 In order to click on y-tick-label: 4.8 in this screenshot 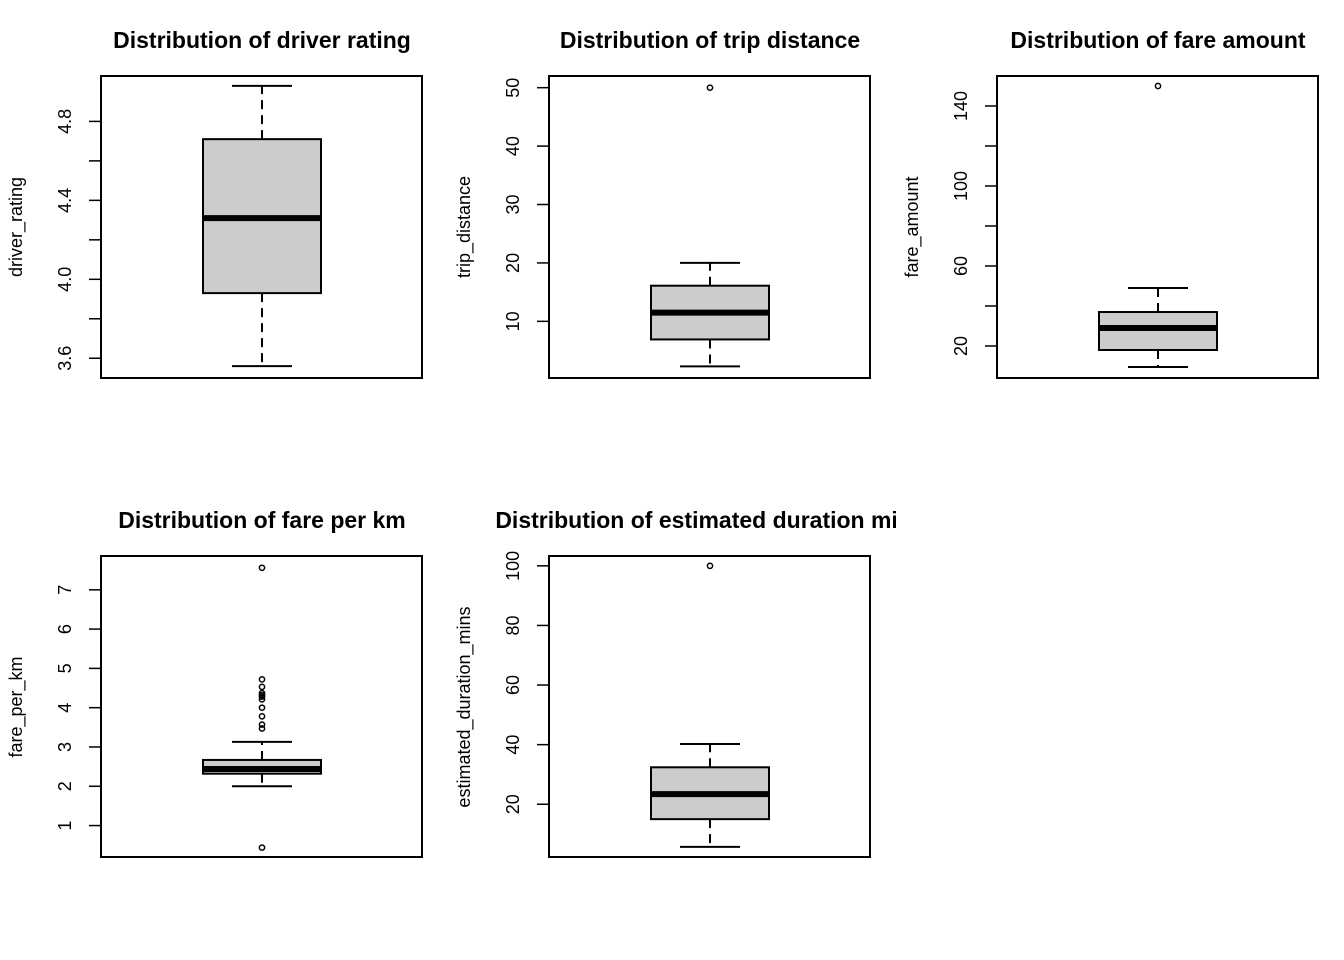, I will do `click(65, 121)`.